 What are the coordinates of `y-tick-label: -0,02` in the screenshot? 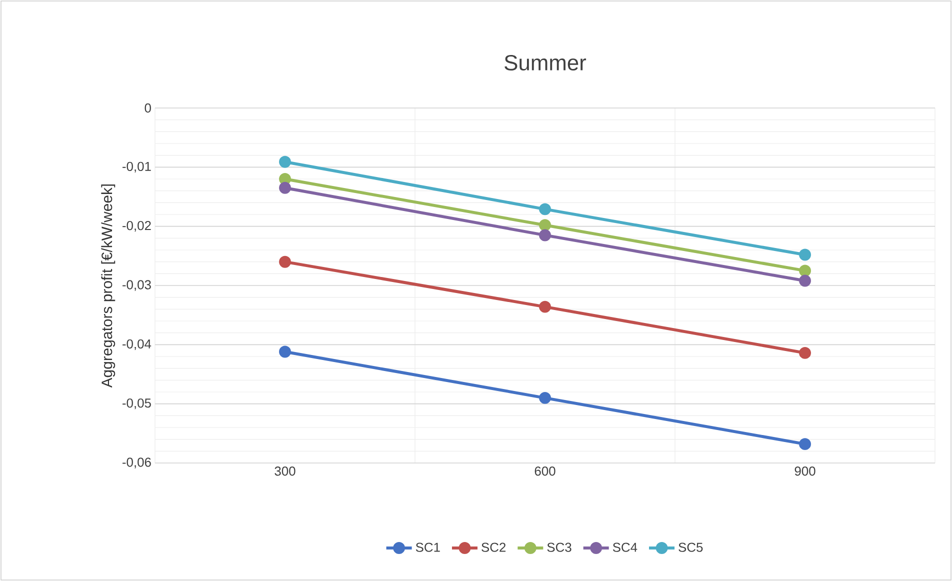 It's located at (136, 226).